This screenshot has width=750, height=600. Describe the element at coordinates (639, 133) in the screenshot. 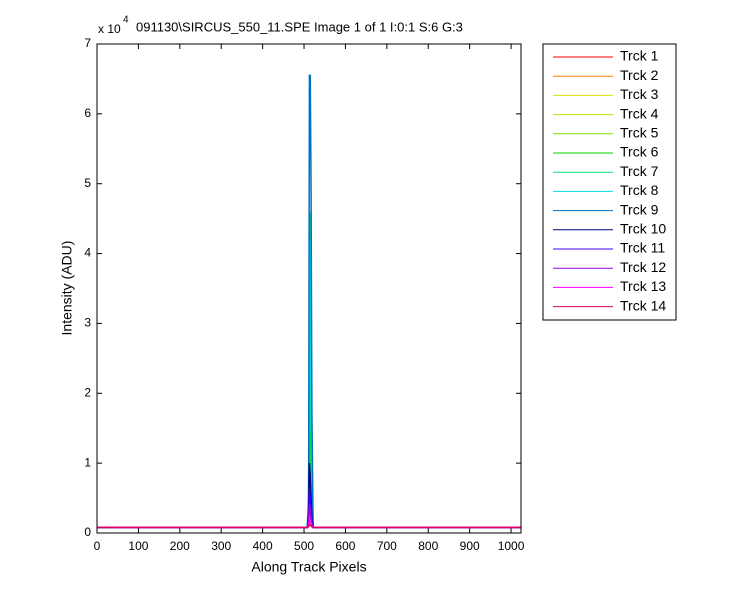

I see `legend-label: Trck 5` at that location.